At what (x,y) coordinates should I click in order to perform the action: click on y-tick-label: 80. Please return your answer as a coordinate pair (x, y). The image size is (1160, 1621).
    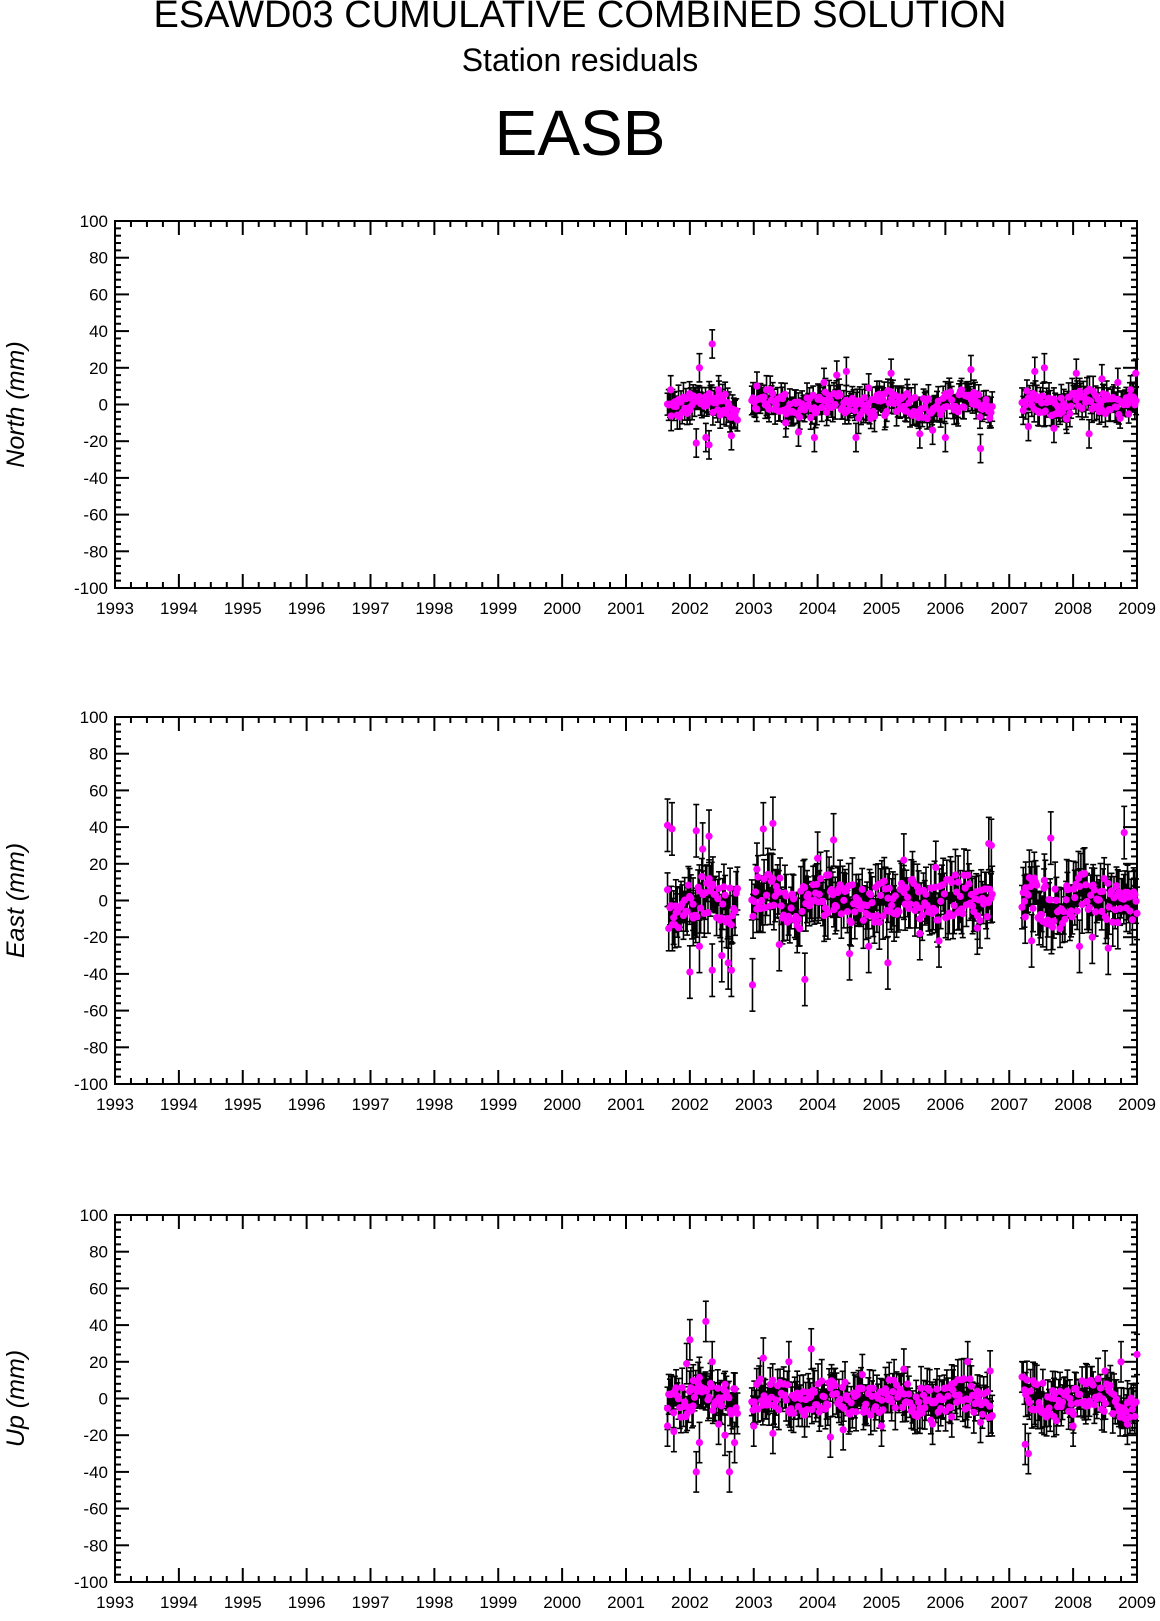
    Looking at the image, I should click on (98, 754).